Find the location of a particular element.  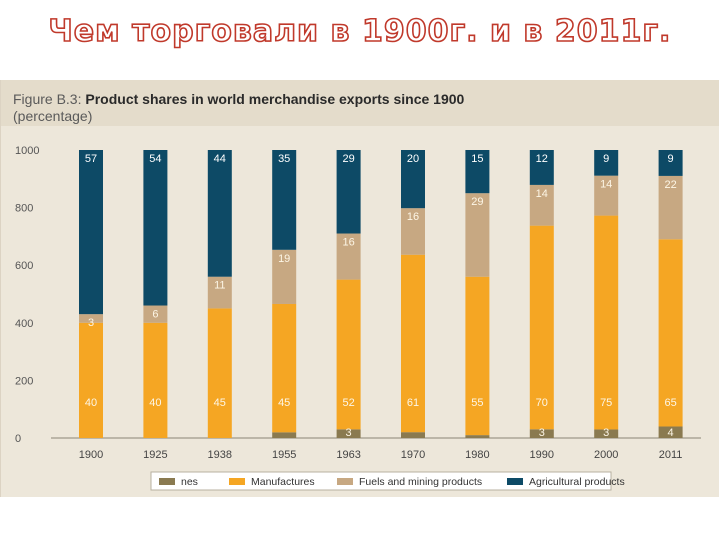

y-tick-label: 0 is located at coordinates (18, 439).